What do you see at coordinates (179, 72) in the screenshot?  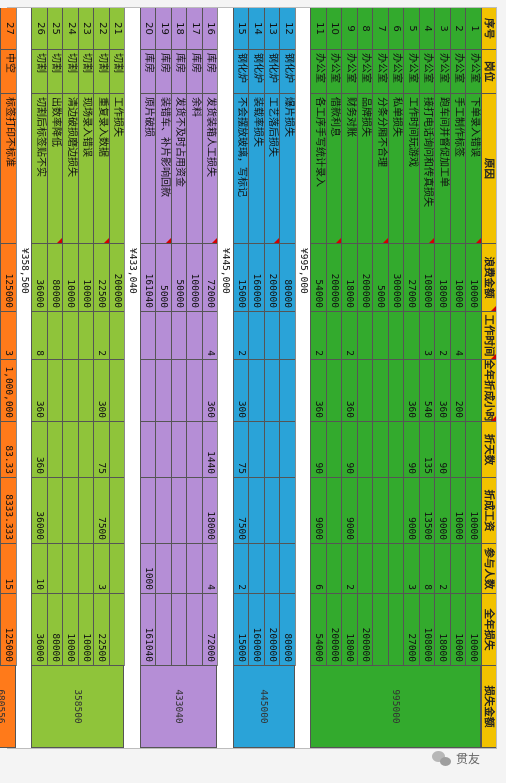 I see `table-cell: 库房` at bounding box center [179, 72].